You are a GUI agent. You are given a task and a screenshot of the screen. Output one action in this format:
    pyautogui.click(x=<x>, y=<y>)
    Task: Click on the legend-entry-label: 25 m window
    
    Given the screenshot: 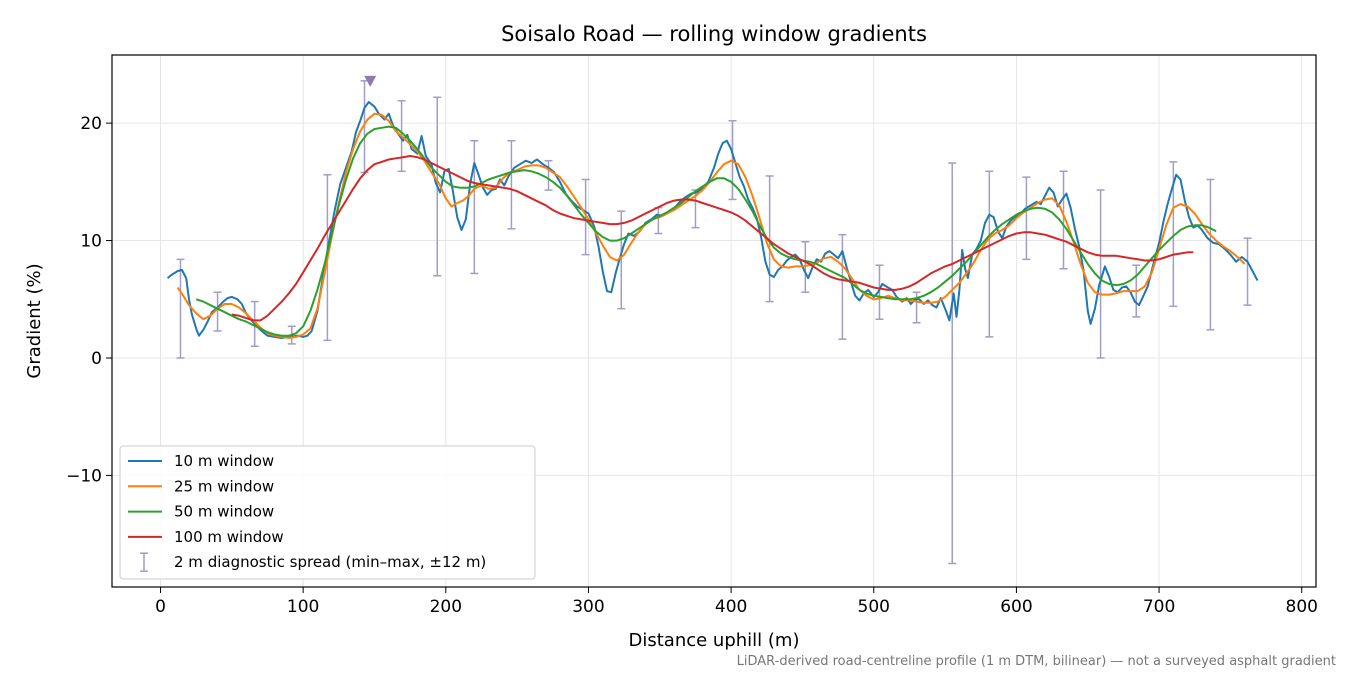 What is the action you would take?
    pyautogui.click(x=224, y=486)
    